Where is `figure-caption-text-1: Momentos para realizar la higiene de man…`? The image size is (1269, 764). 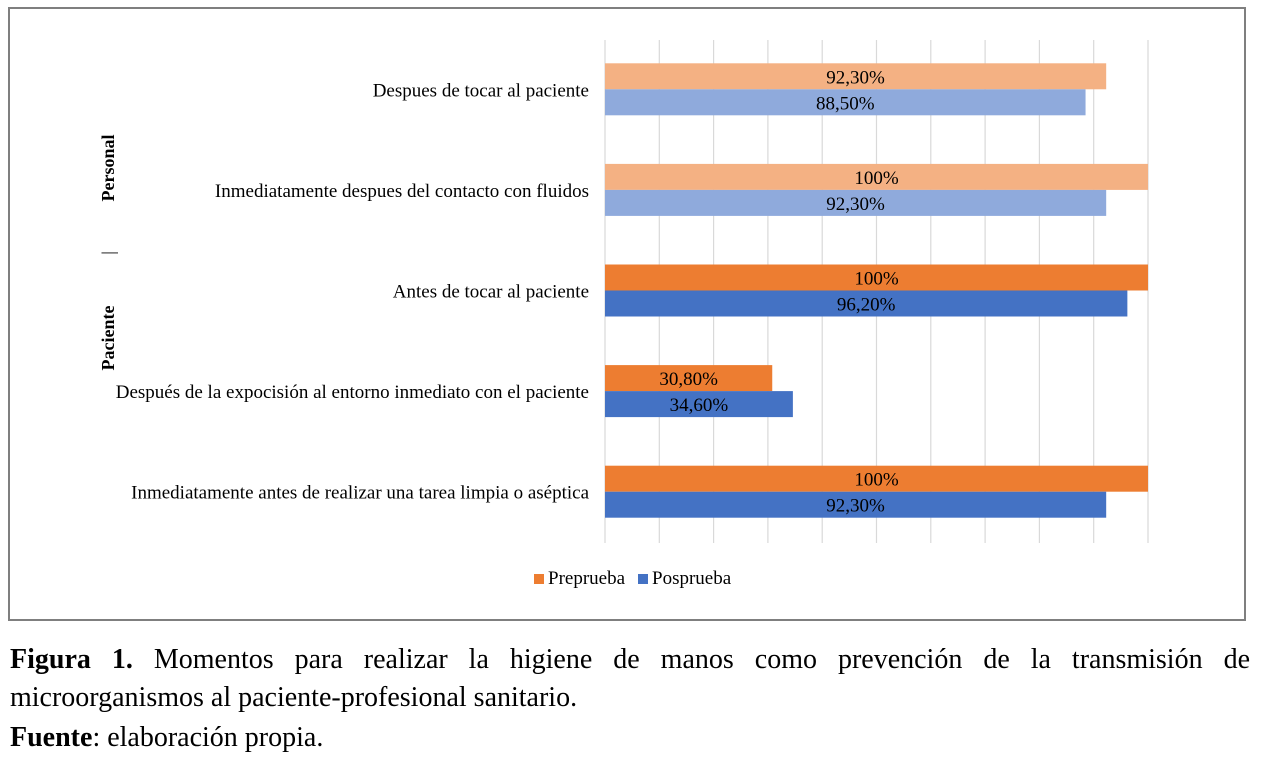 figure-caption-text-1: Momentos para realizar la higiene de man… is located at coordinates (701, 659).